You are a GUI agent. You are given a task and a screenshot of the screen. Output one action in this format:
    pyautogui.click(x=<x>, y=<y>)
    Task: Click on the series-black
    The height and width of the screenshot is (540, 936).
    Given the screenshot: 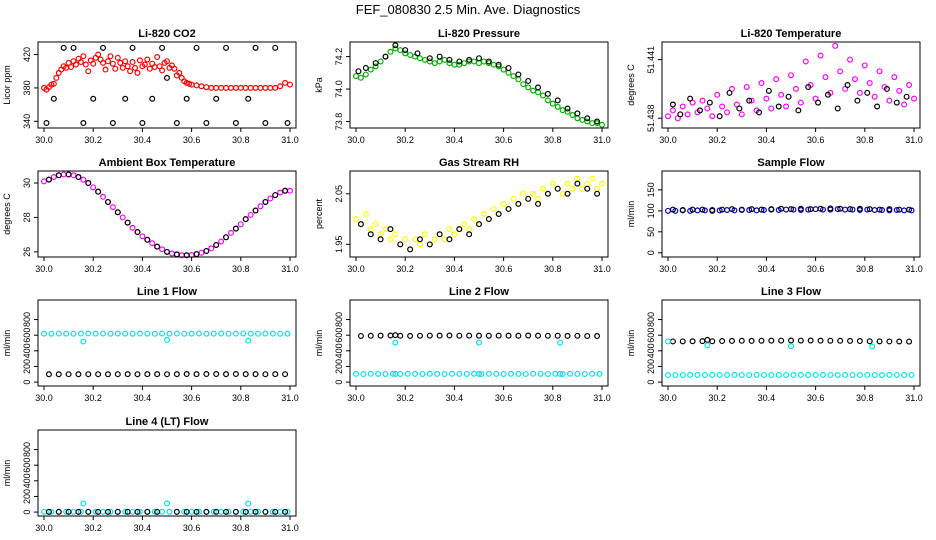 What is the action you would take?
    pyautogui.click(x=479, y=216)
    